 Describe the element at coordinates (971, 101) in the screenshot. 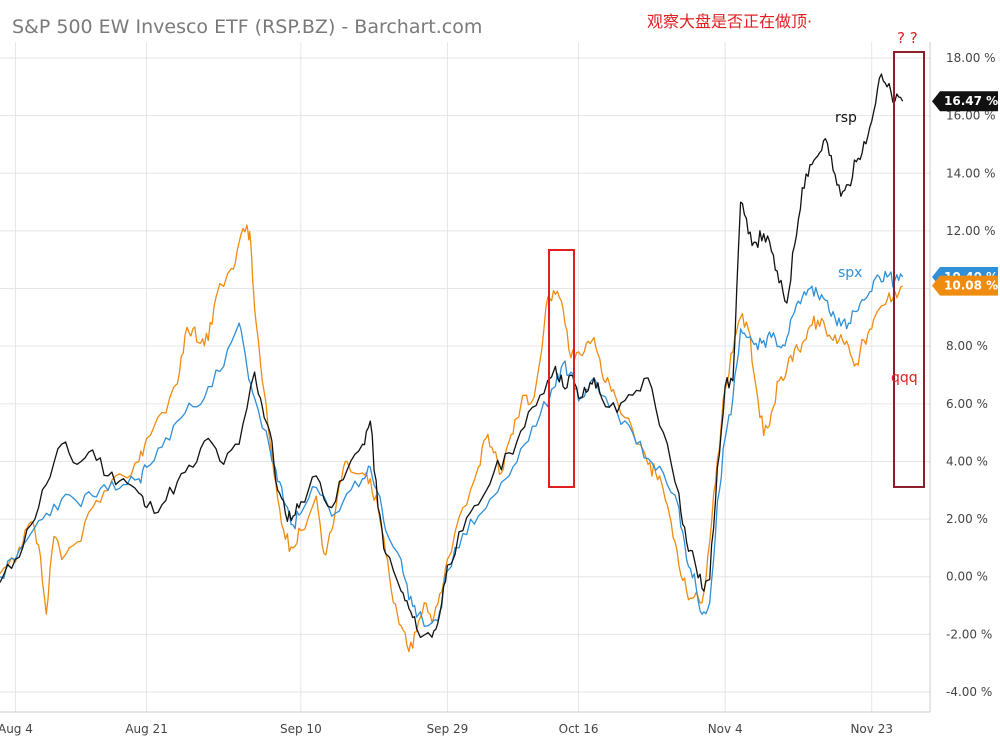

I see `badge-value: 16.47 %` at that location.